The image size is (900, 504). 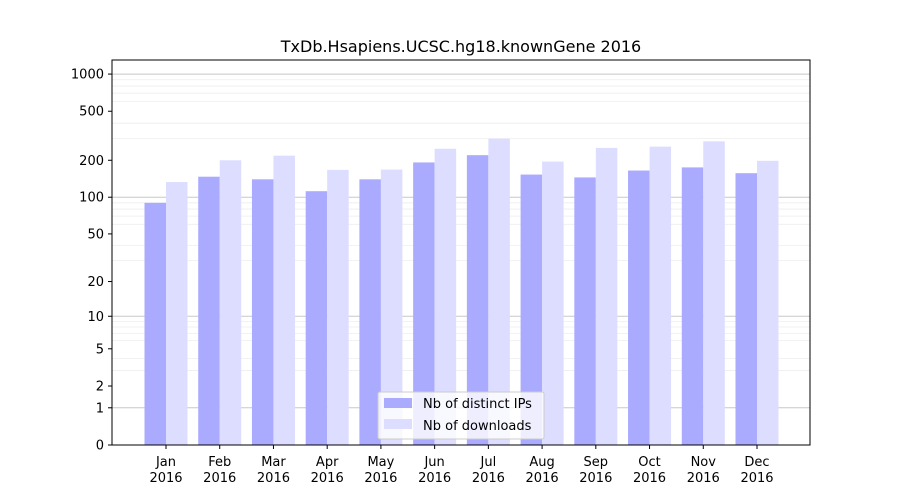 What do you see at coordinates (91, 112) in the screenshot?
I see `y-tick-label: 500` at bounding box center [91, 112].